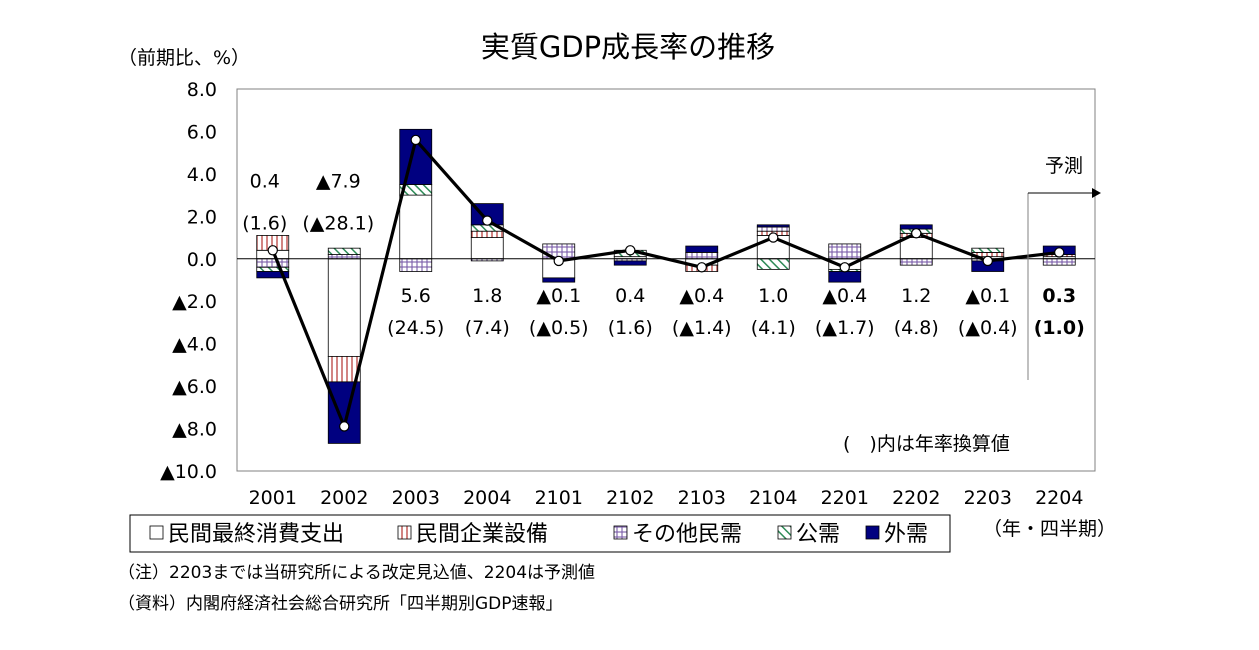  Describe the element at coordinates (702, 328) in the screenshot. I see `annualized-value-label: (▲1.4)` at that location.